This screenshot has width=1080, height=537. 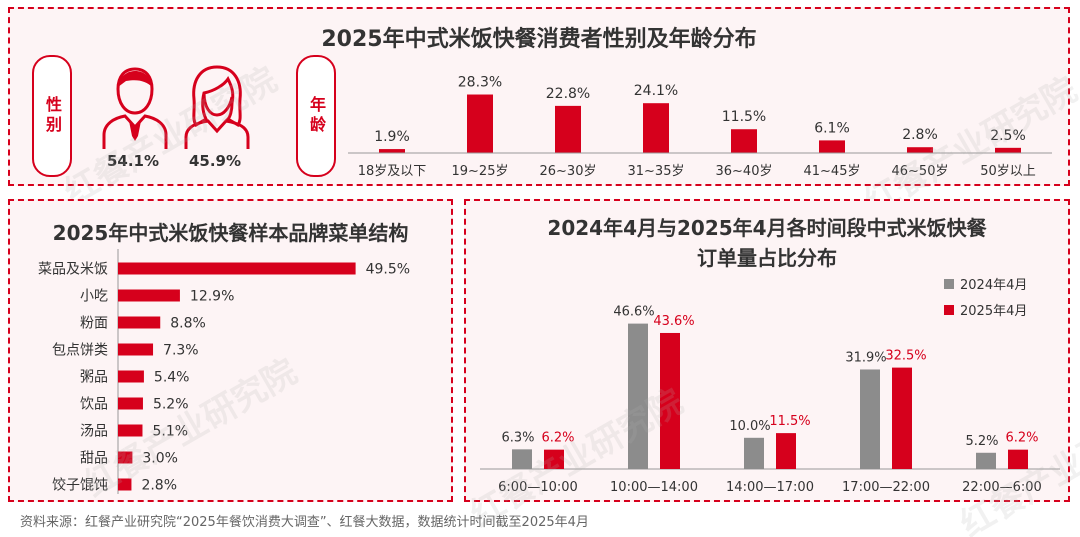 I want to click on menu-value-label: 3.0%, so click(x=160, y=459).